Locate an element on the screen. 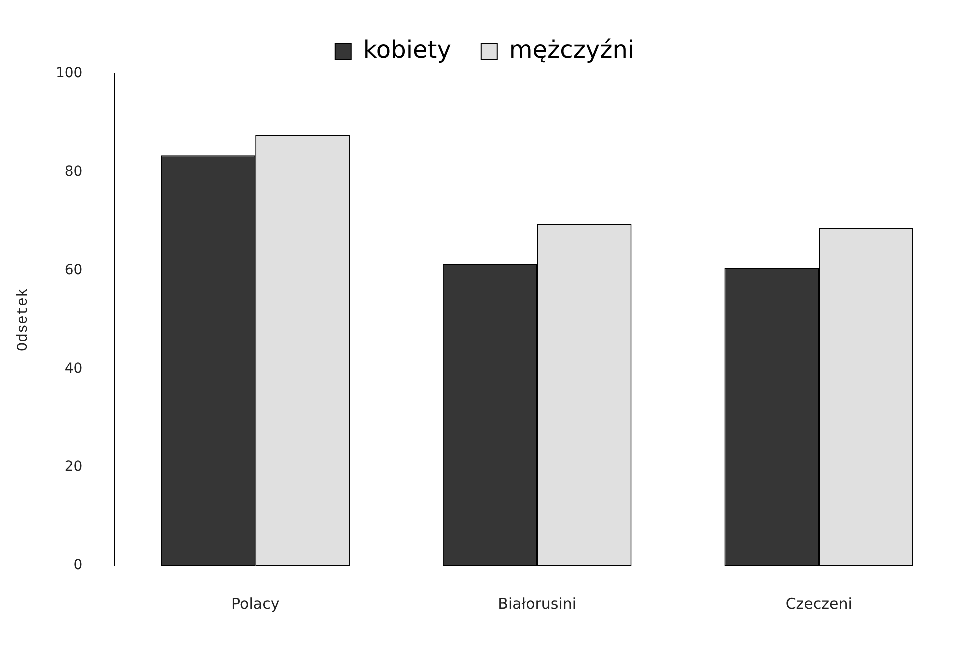 This screenshot has height=654, width=970. x-tick-label: Polacy is located at coordinates (256, 603).